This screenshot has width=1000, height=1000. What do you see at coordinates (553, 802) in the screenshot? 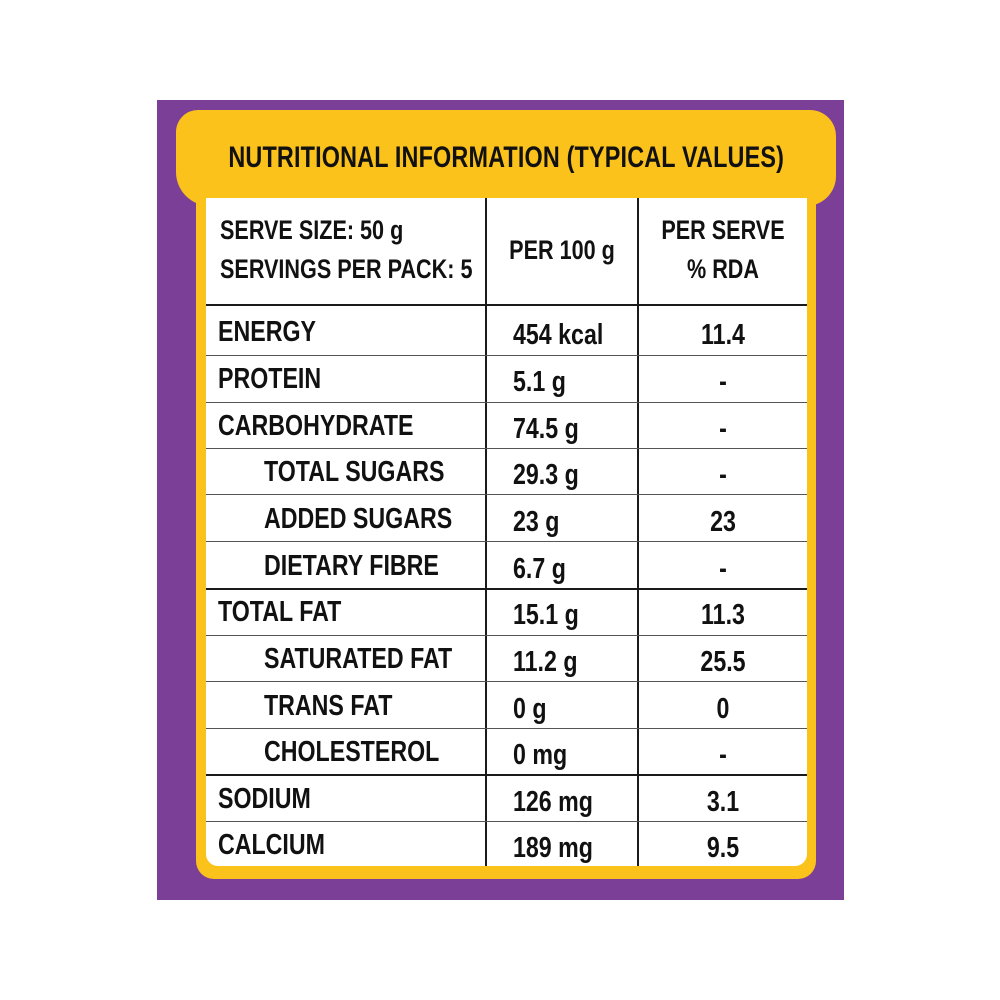
I see `per-100g-value: 126 mg` at bounding box center [553, 802].